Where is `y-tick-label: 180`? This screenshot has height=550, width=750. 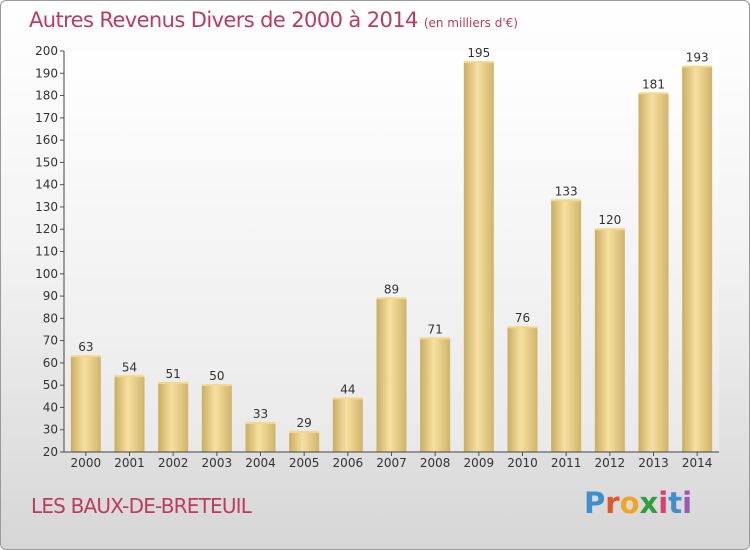 y-tick-label: 180 is located at coordinates (46, 96).